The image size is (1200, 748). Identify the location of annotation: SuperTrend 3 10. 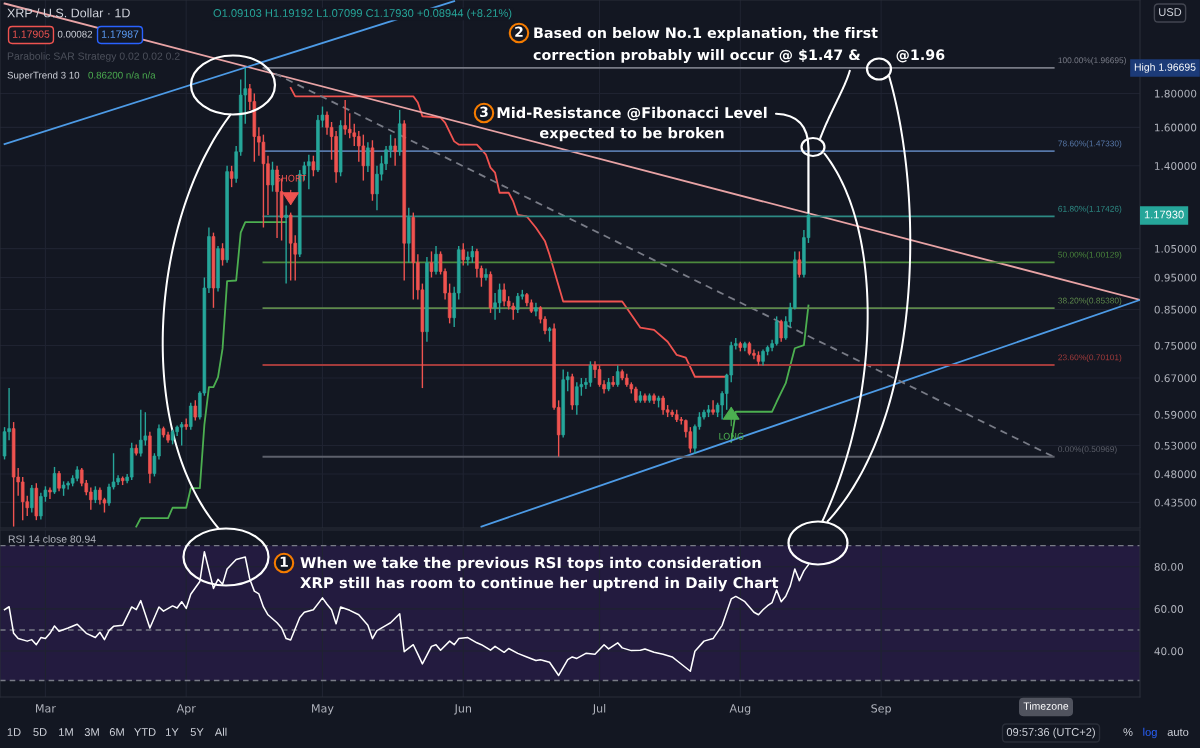
(43, 76).